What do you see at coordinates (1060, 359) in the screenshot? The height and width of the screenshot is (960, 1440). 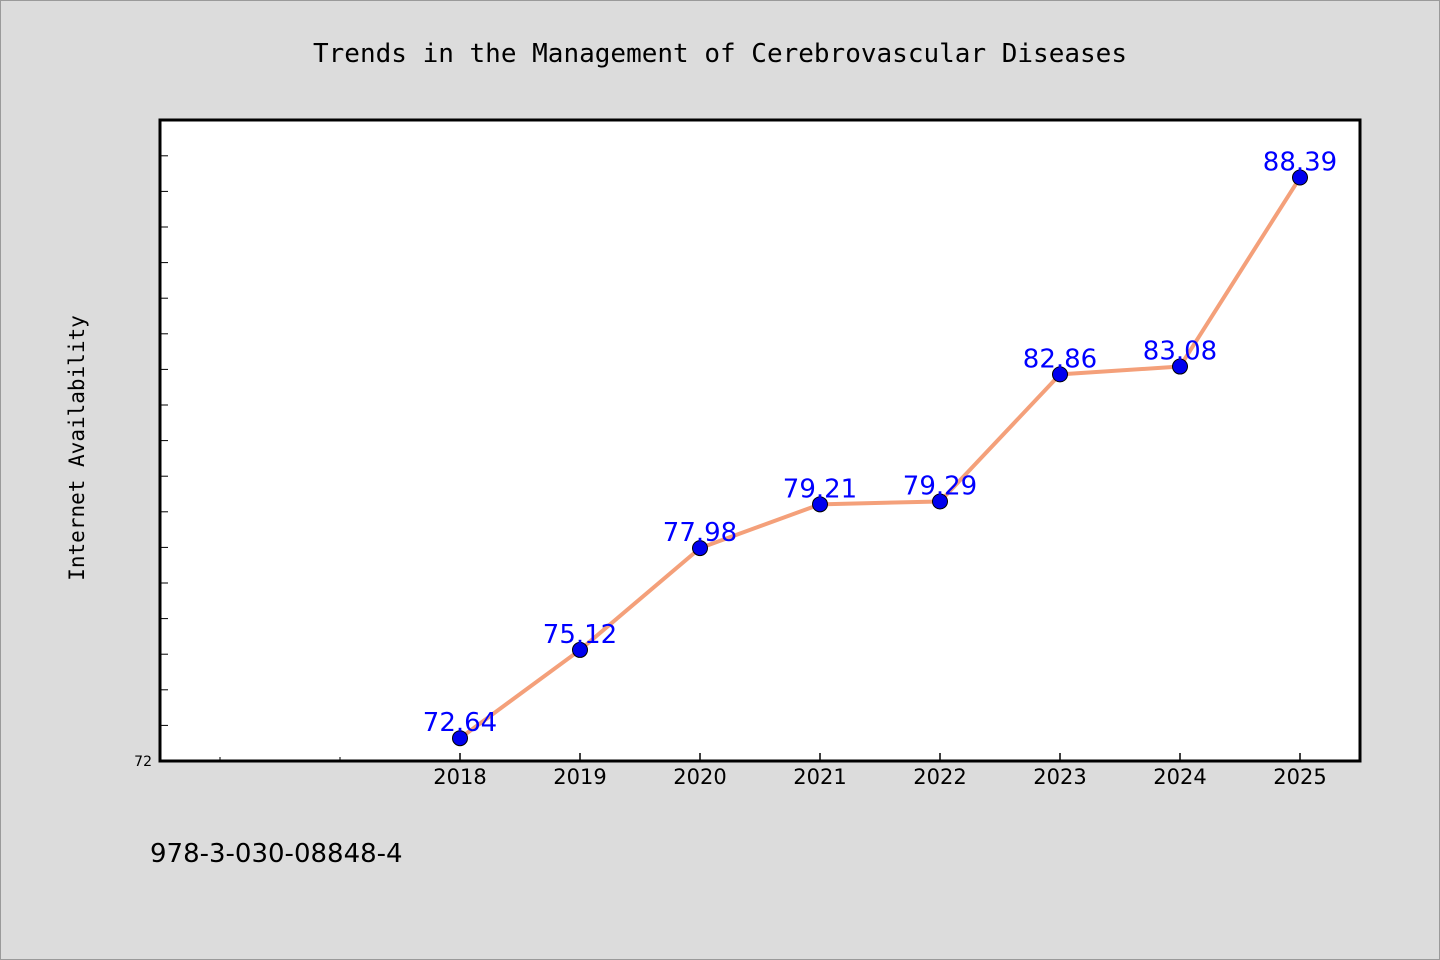 I see `data-label: 82.86` at bounding box center [1060, 359].